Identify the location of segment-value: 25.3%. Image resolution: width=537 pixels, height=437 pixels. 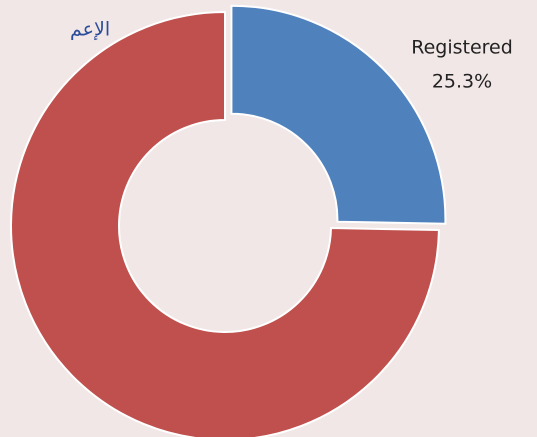
(462, 82).